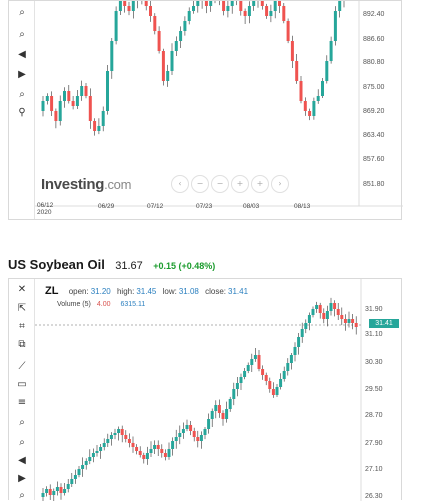  I want to click on symbol-label: ZL, so click(52, 291).